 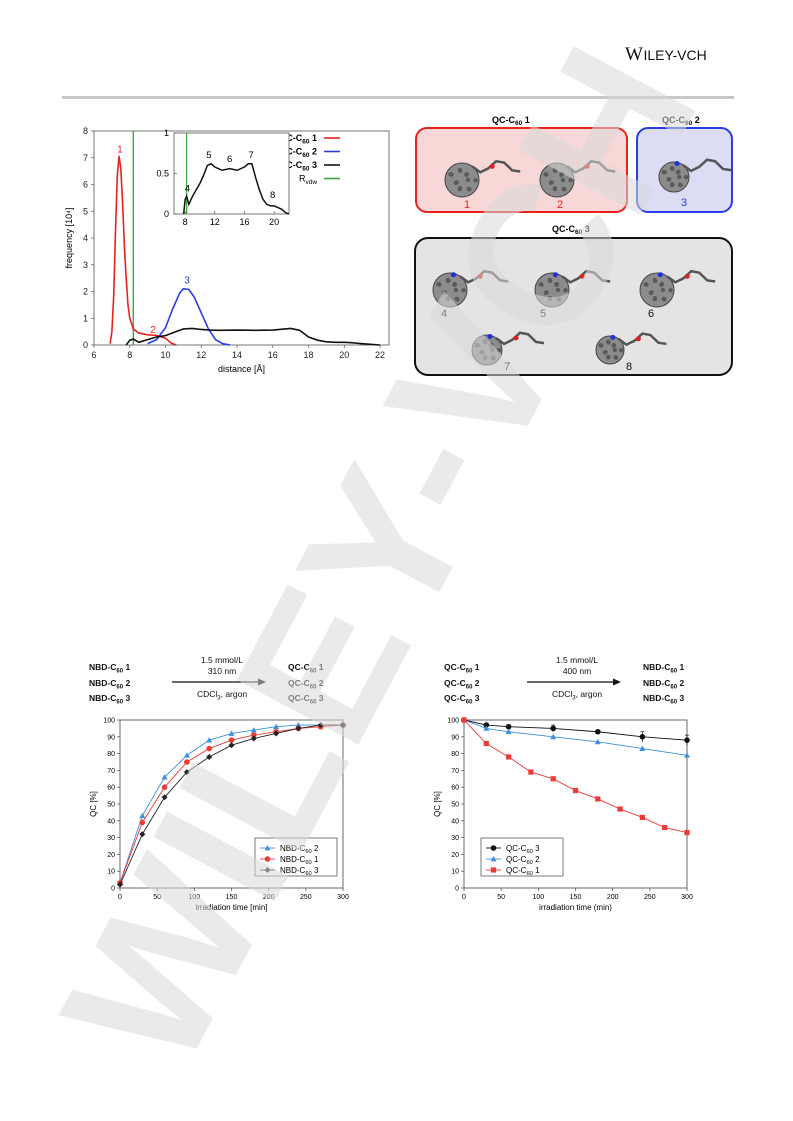 What do you see at coordinates (455, 838) in the screenshot?
I see `y-tick-label: 30` at bounding box center [455, 838].